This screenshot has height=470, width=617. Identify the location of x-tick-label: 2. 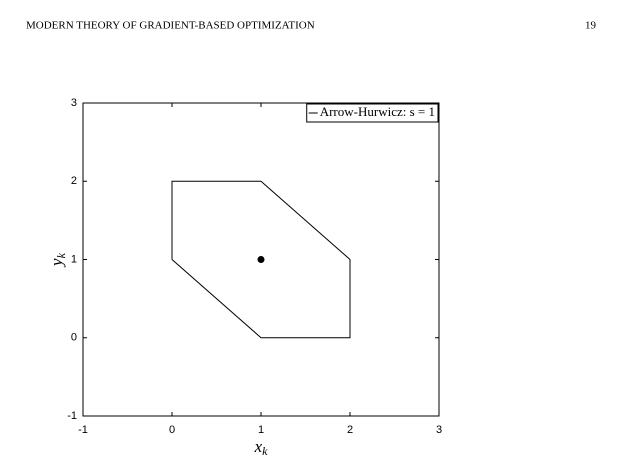
(350, 430).